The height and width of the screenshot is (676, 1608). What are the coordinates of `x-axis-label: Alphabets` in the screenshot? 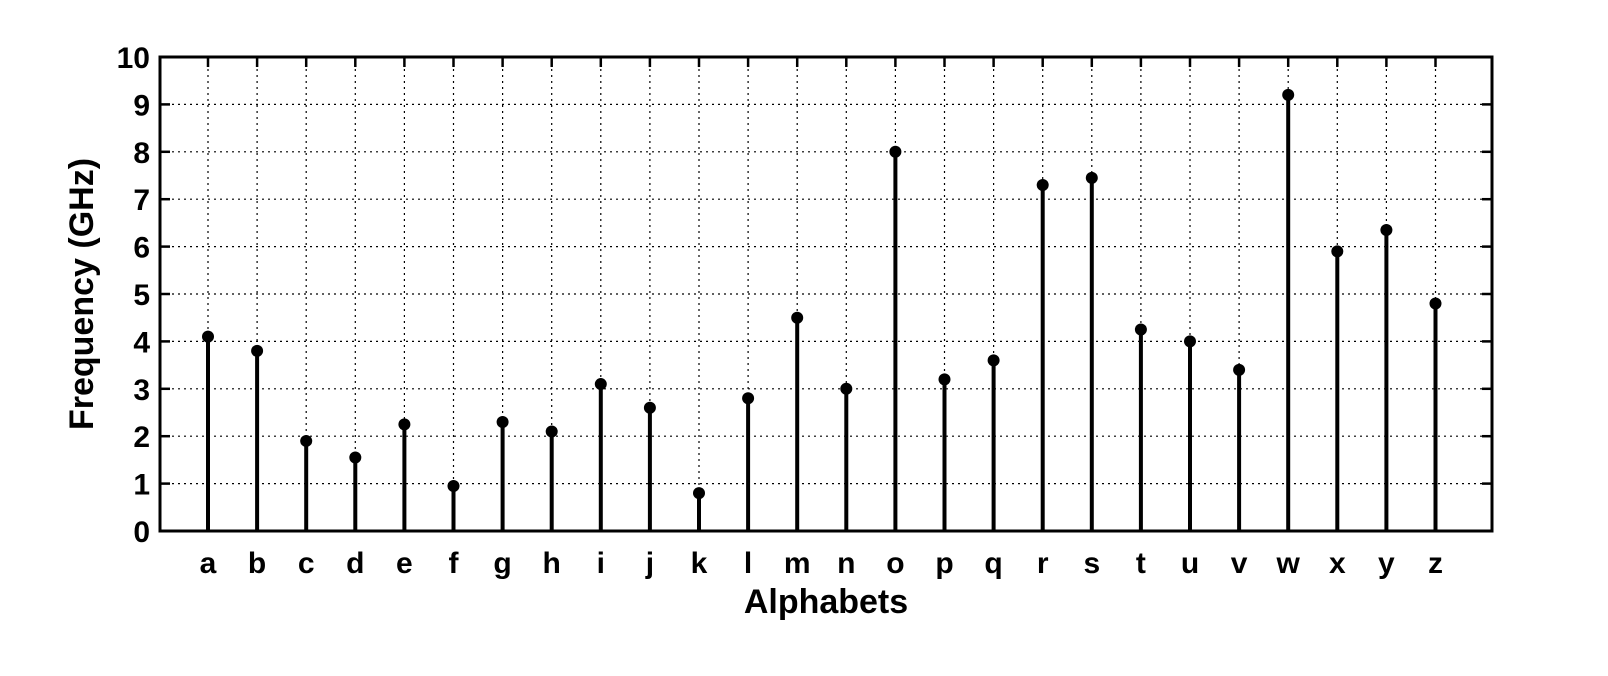 It's located at (826, 602).